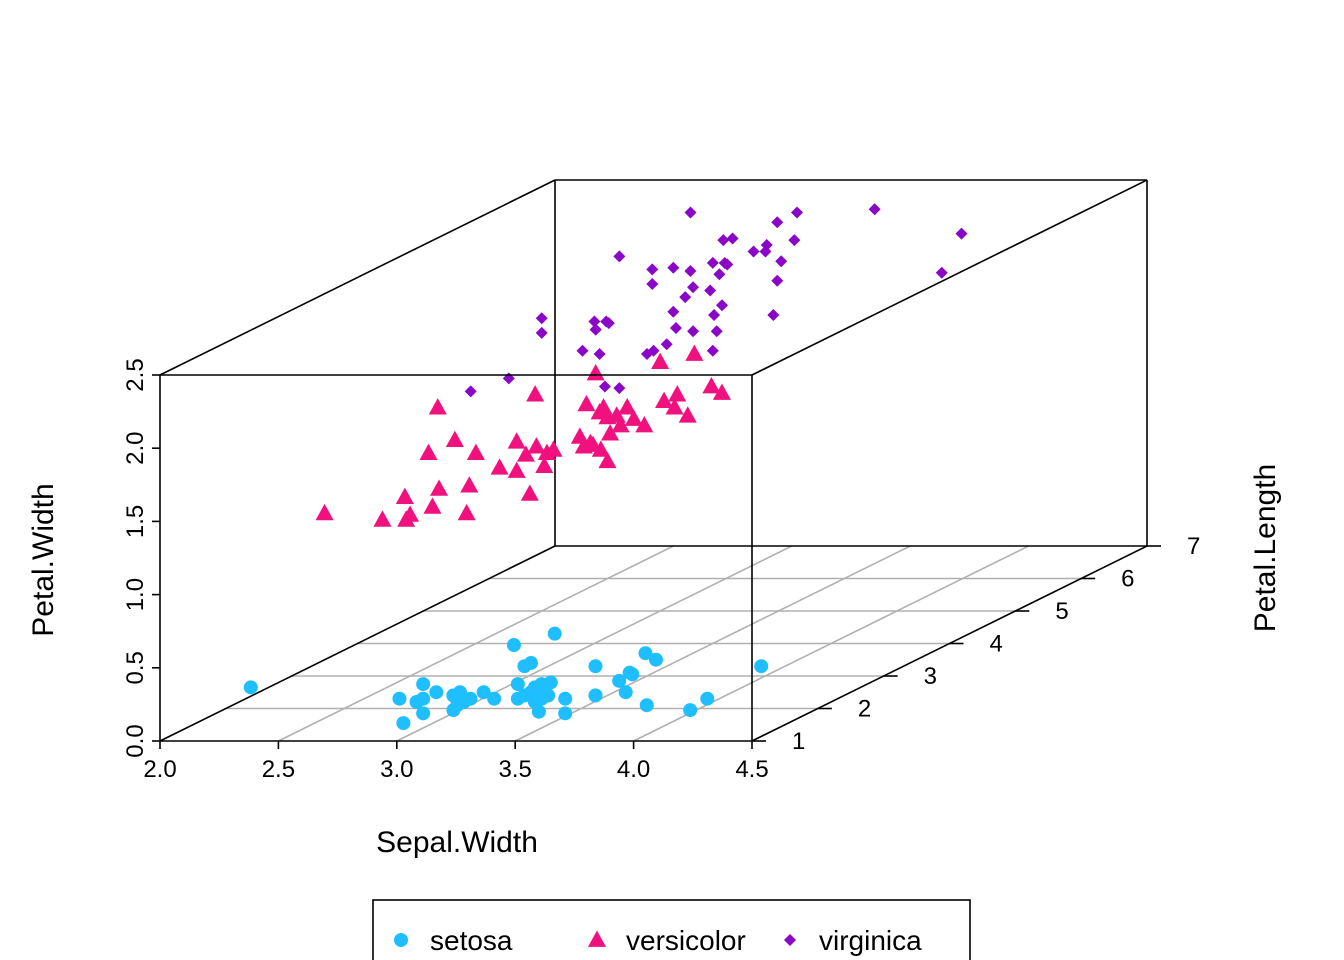 This screenshot has height=960, width=1344. I want to click on z-tick-label: 6, so click(1127, 579).